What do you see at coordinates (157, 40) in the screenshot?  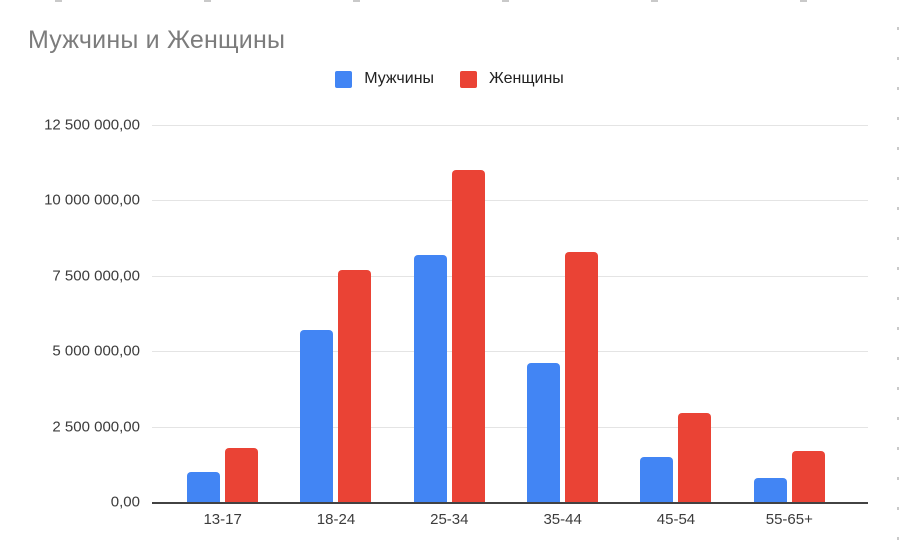 I see `chart-title: Мужчины и Женщины` at bounding box center [157, 40].